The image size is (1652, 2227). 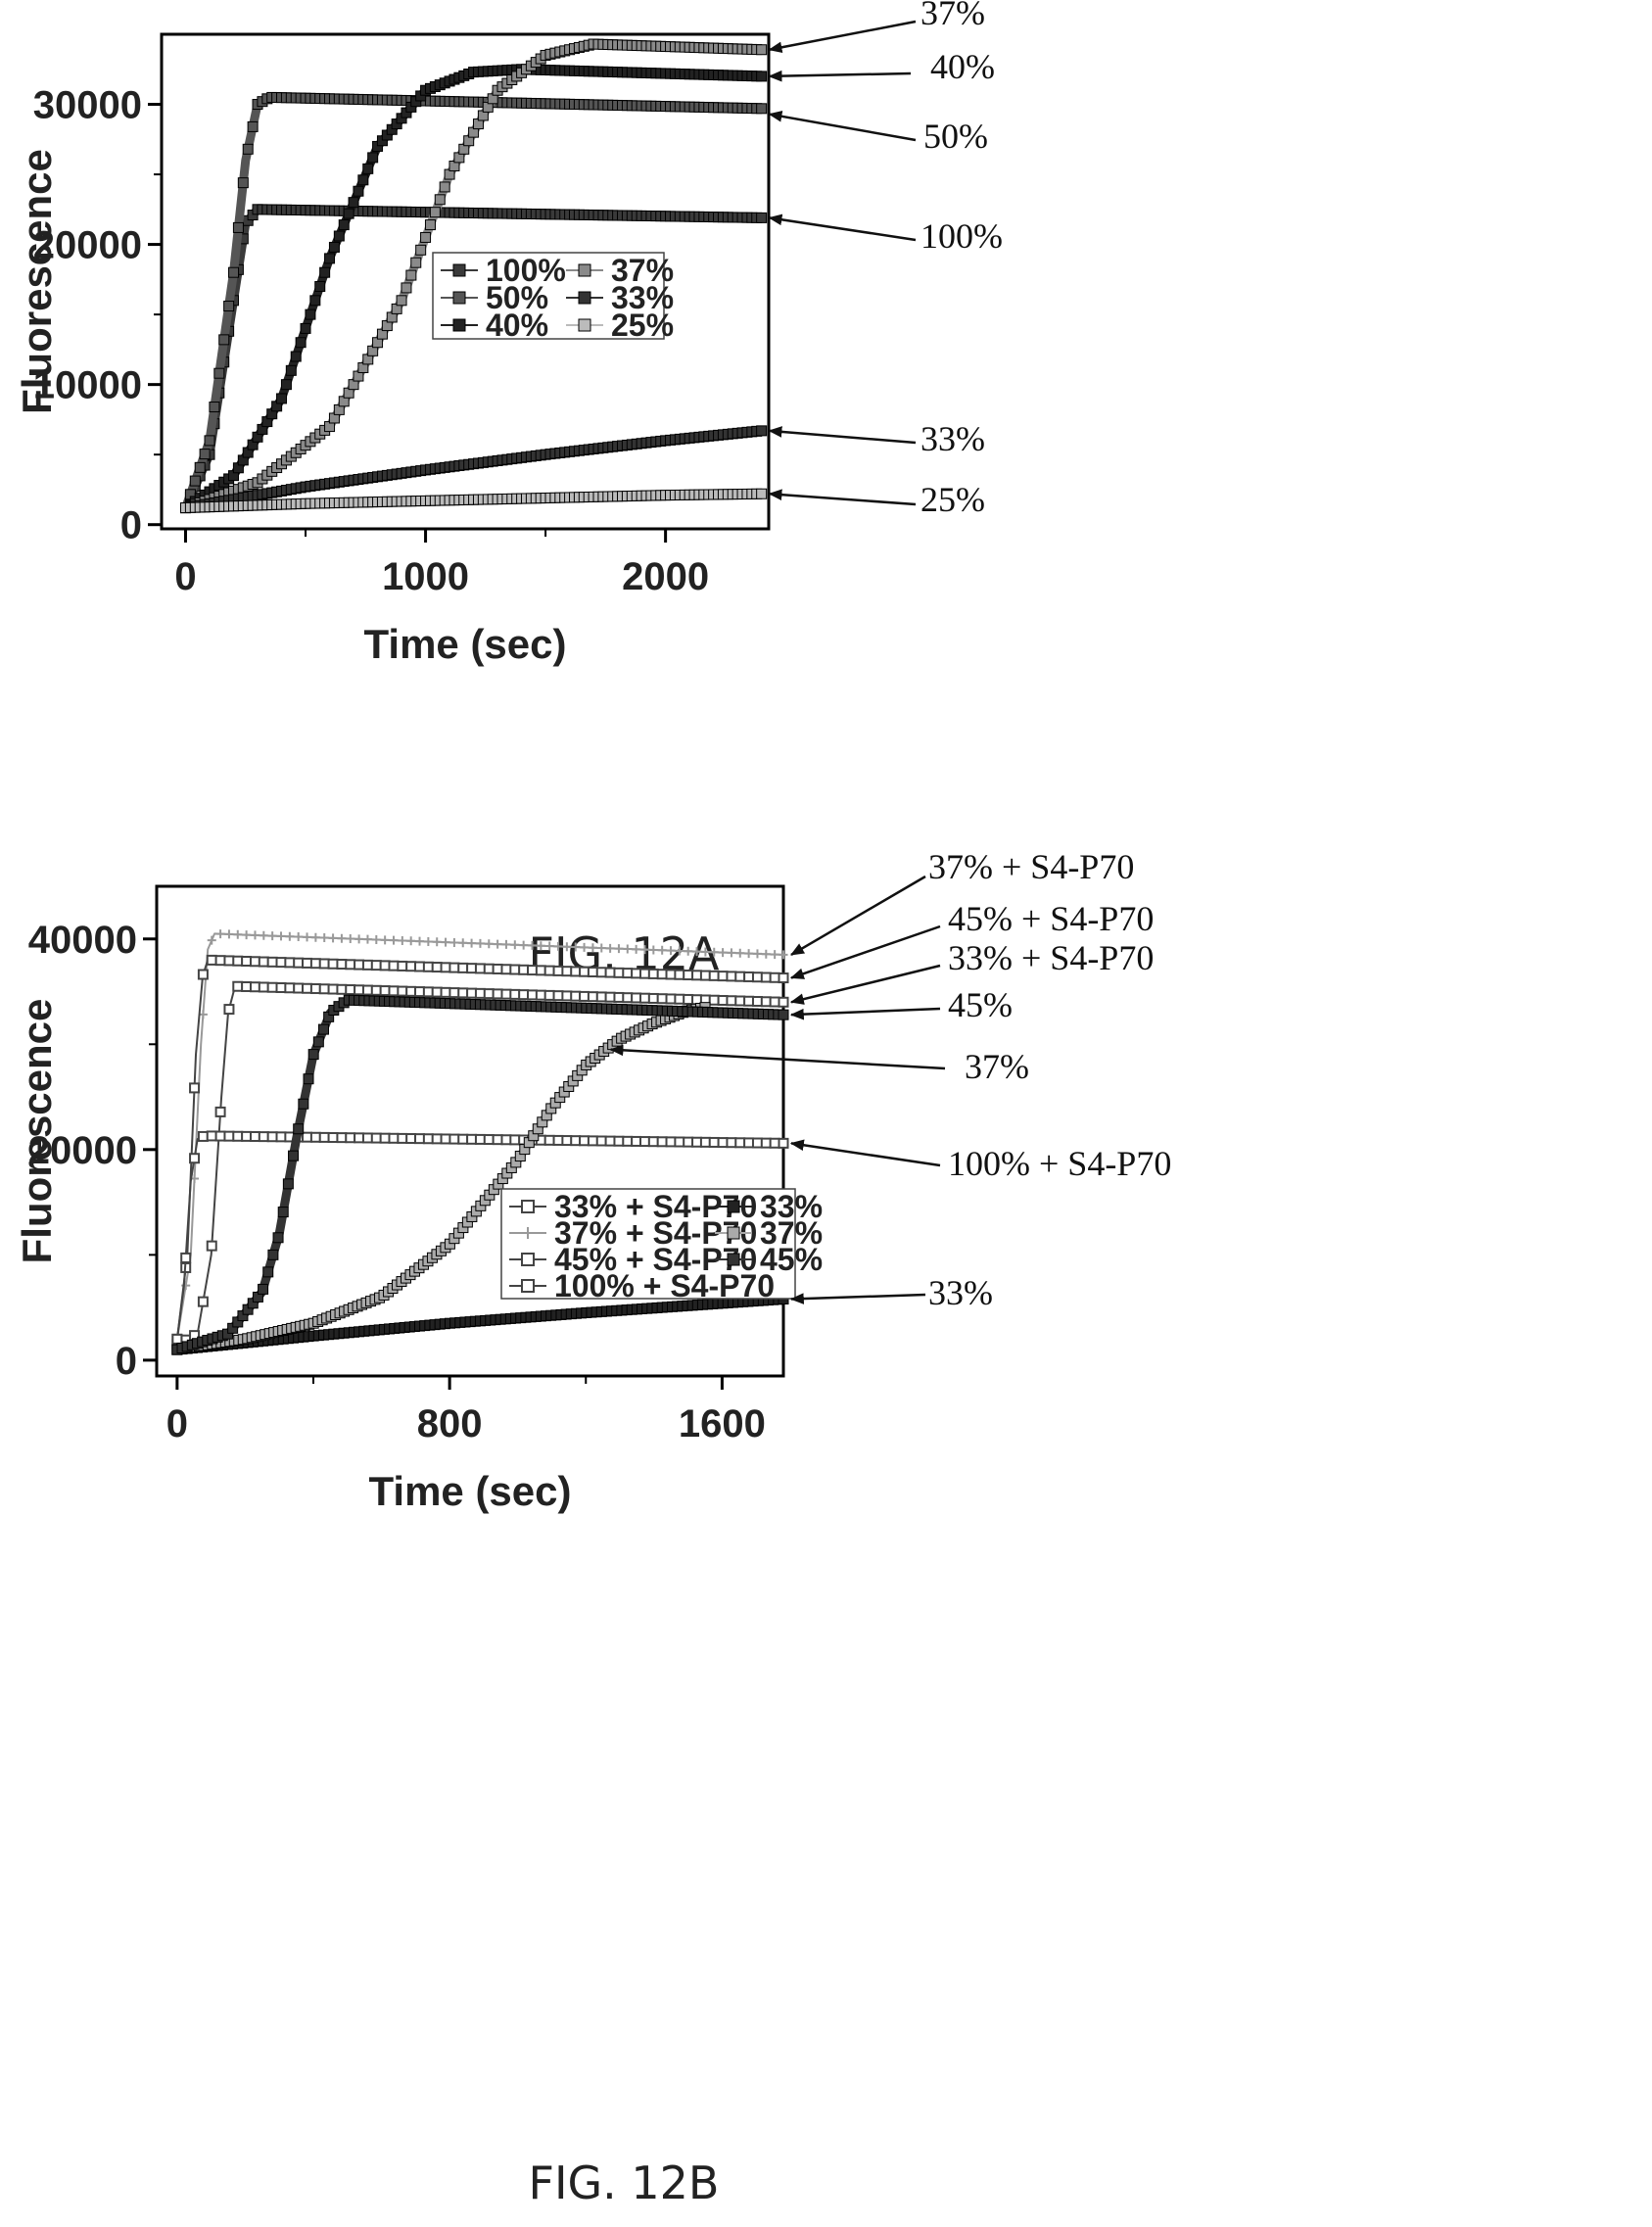 I want to click on callout-40pct: 40%, so click(x=881, y=66).